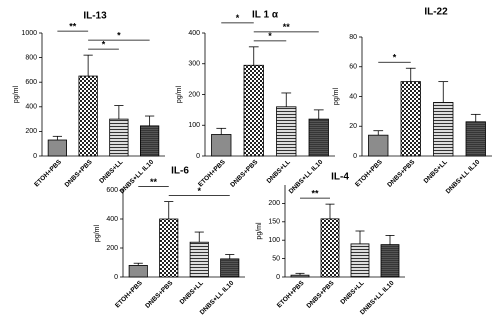  Describe the element at coordinates (353, 67) in the screenshot. I see `y-tick-label: 60` at that location.